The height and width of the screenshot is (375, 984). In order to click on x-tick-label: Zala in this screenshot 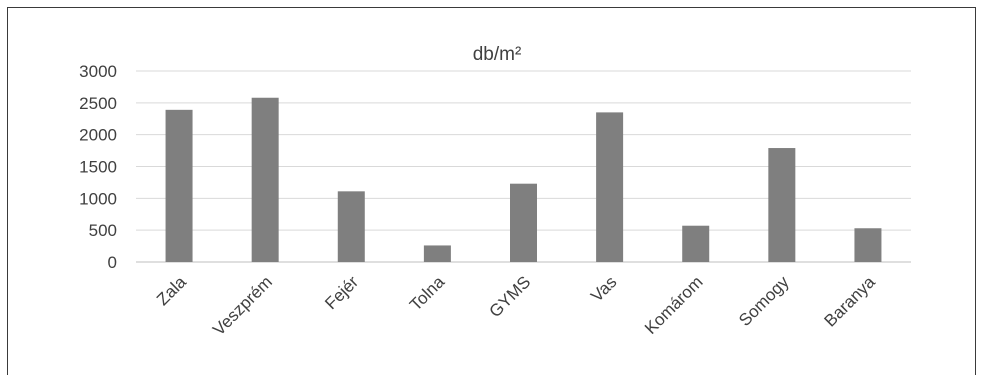, I will do `click(171, 290)`.